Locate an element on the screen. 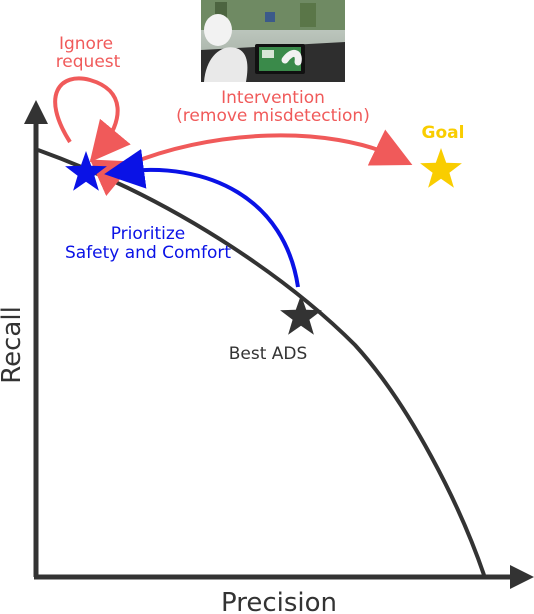  current-operating-point-star is located at coordinates (86, 171).